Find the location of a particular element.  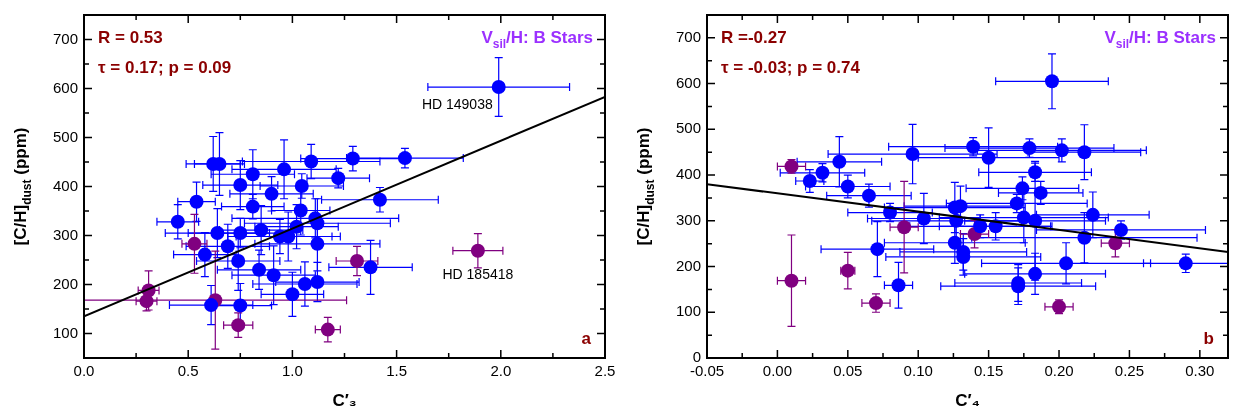

x-axis-title: C′₄ is located at coordinates (967, 400).